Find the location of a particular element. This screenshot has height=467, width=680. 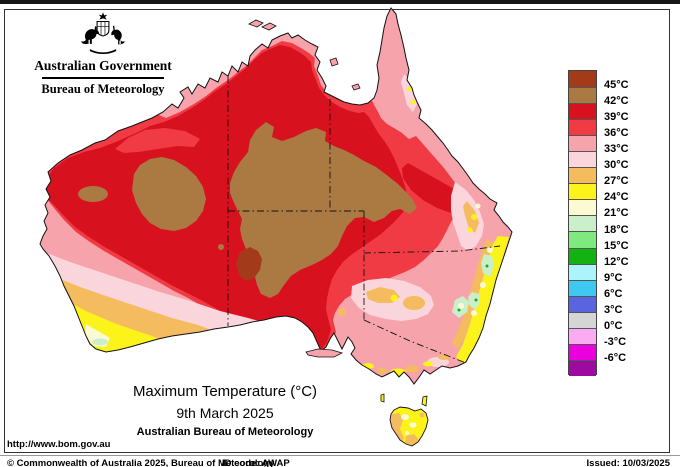

band-21-24-nsw-dot2 is located at coordinates (483, 285).